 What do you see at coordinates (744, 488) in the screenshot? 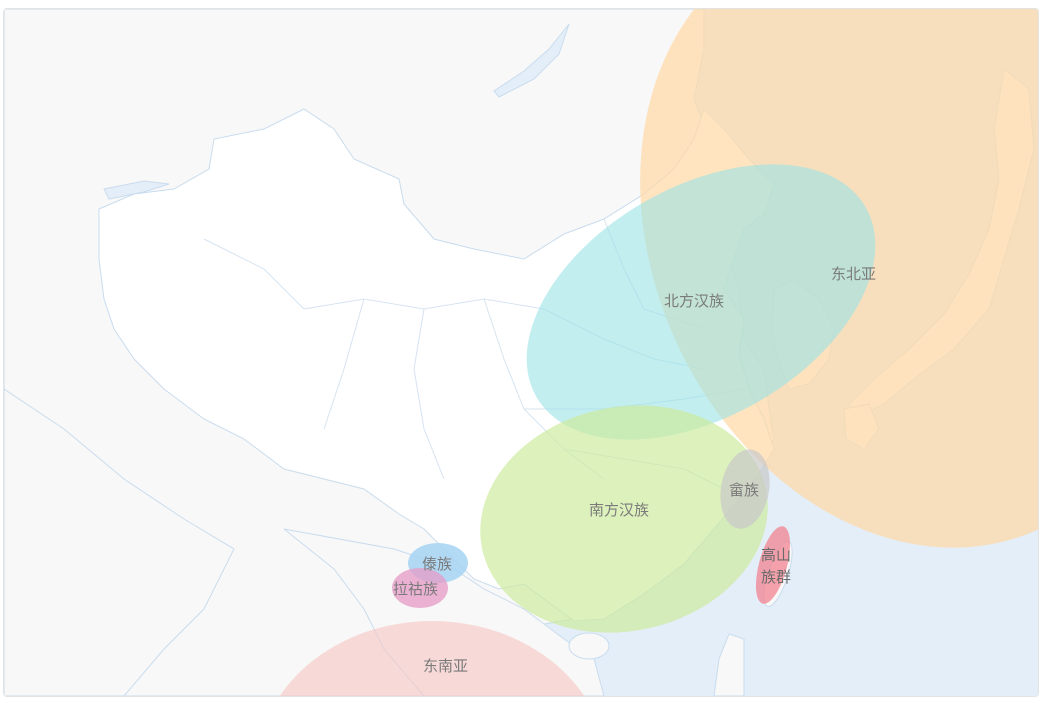
I see `region-she` at bounding box center [744, 488].